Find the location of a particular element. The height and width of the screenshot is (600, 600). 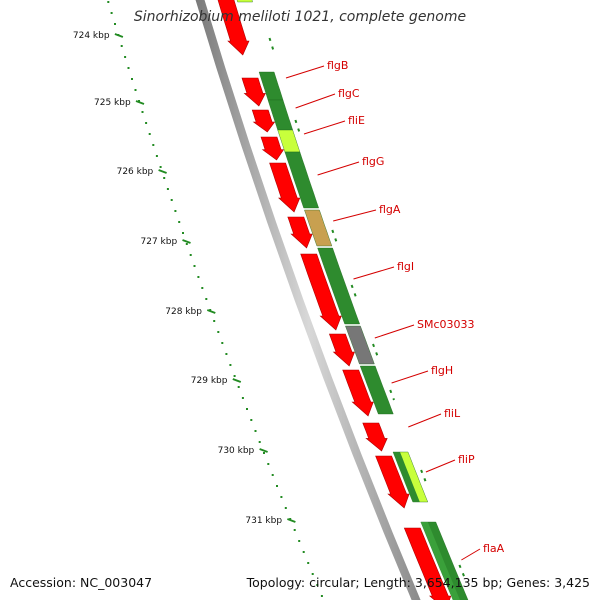

kbp-tick-label: 729 kbp is located at coordinates (209, 381).